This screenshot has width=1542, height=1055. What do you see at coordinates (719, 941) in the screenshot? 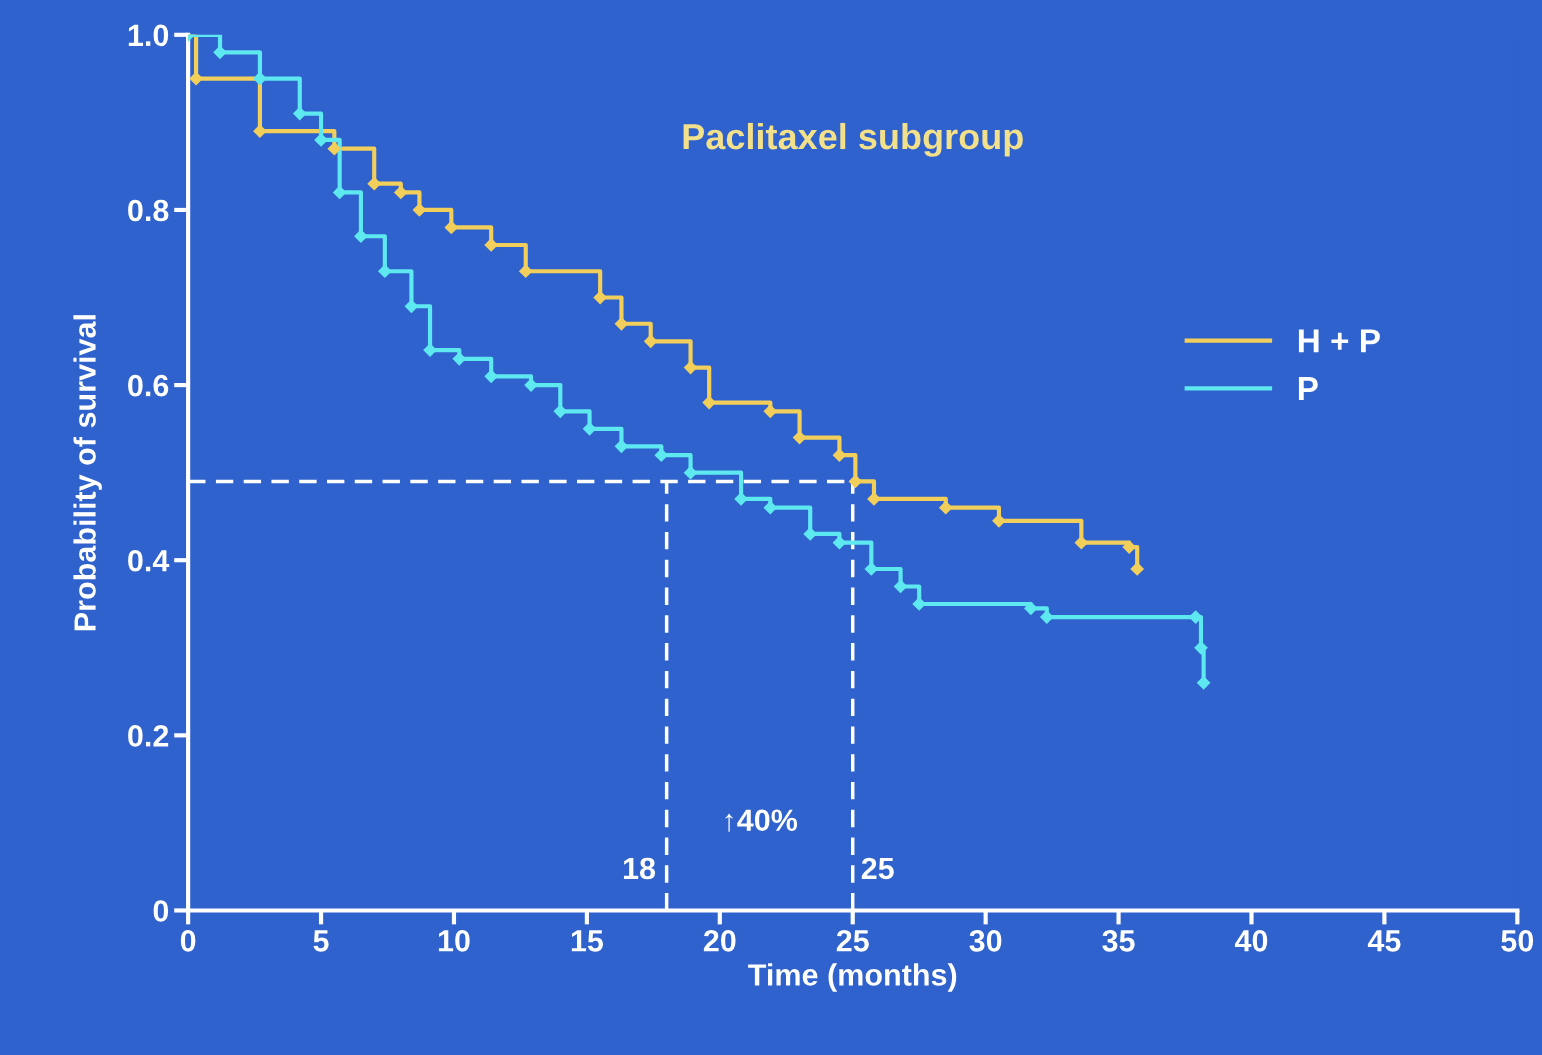
I see `x-tick-label: 20` at bounding box center [719, 941].